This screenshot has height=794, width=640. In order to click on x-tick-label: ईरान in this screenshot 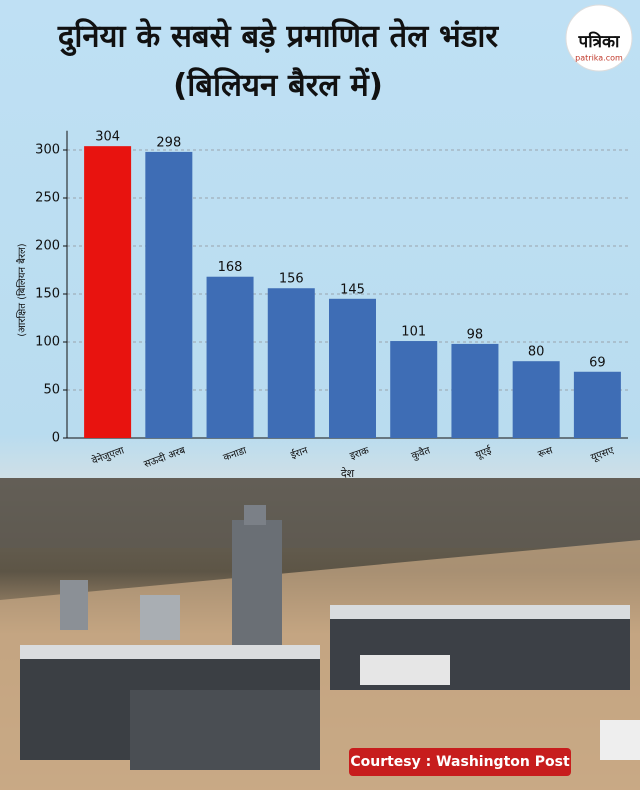, I will do `click(299, 452)`.